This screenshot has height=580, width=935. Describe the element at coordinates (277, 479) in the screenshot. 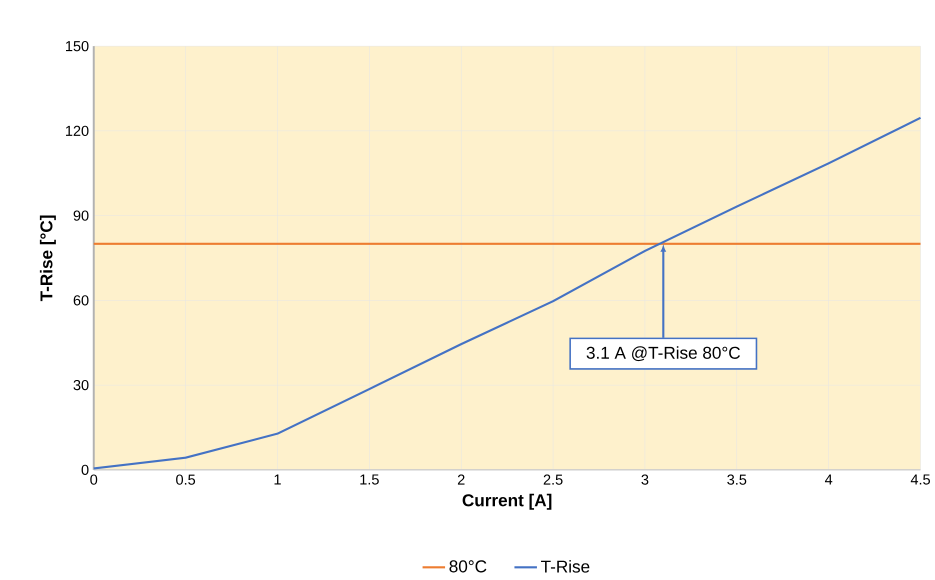

I see `x-tick-label: 1` at that location.